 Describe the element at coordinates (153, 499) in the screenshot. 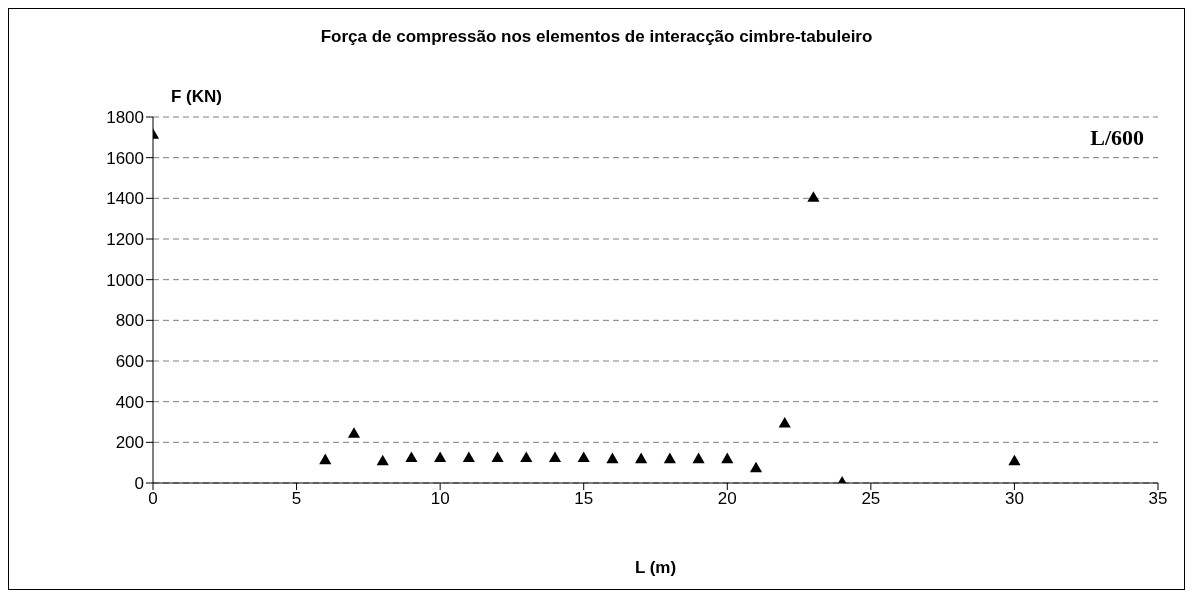

I see `x-tick-label: 0` at that location.